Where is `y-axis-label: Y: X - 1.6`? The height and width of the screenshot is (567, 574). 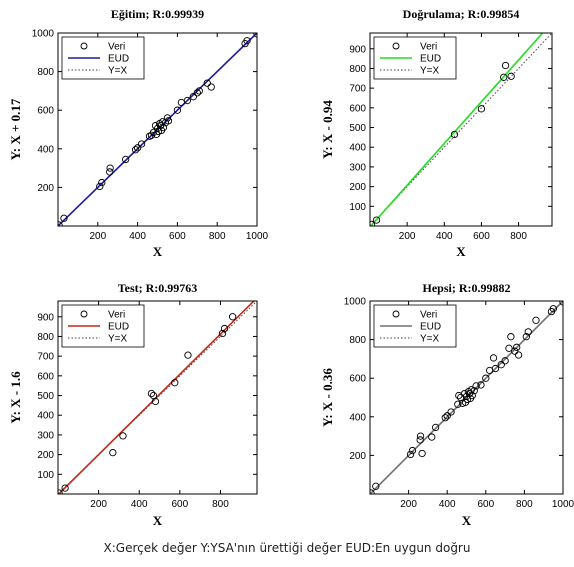
y-axis-label: Y: X - 1.6 is located at coordinates (15, 397).